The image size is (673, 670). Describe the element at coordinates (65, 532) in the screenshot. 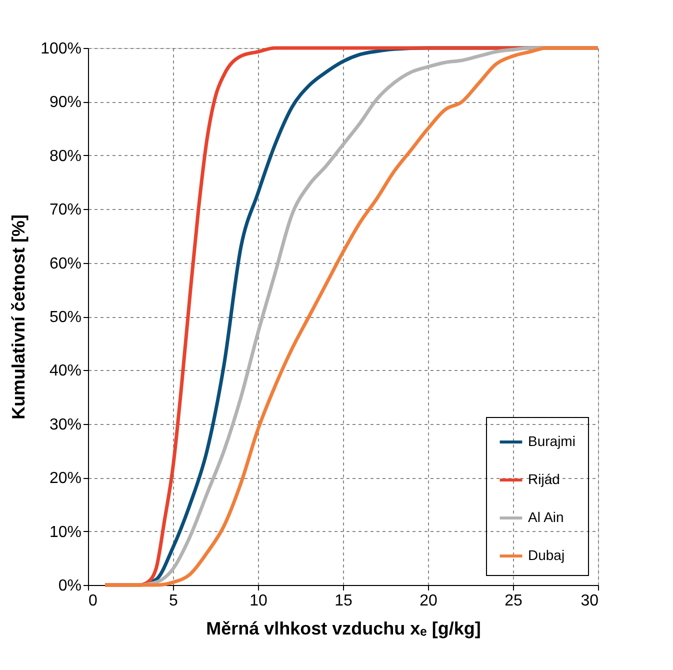

I see `y-tick-label: 10%` at that location.